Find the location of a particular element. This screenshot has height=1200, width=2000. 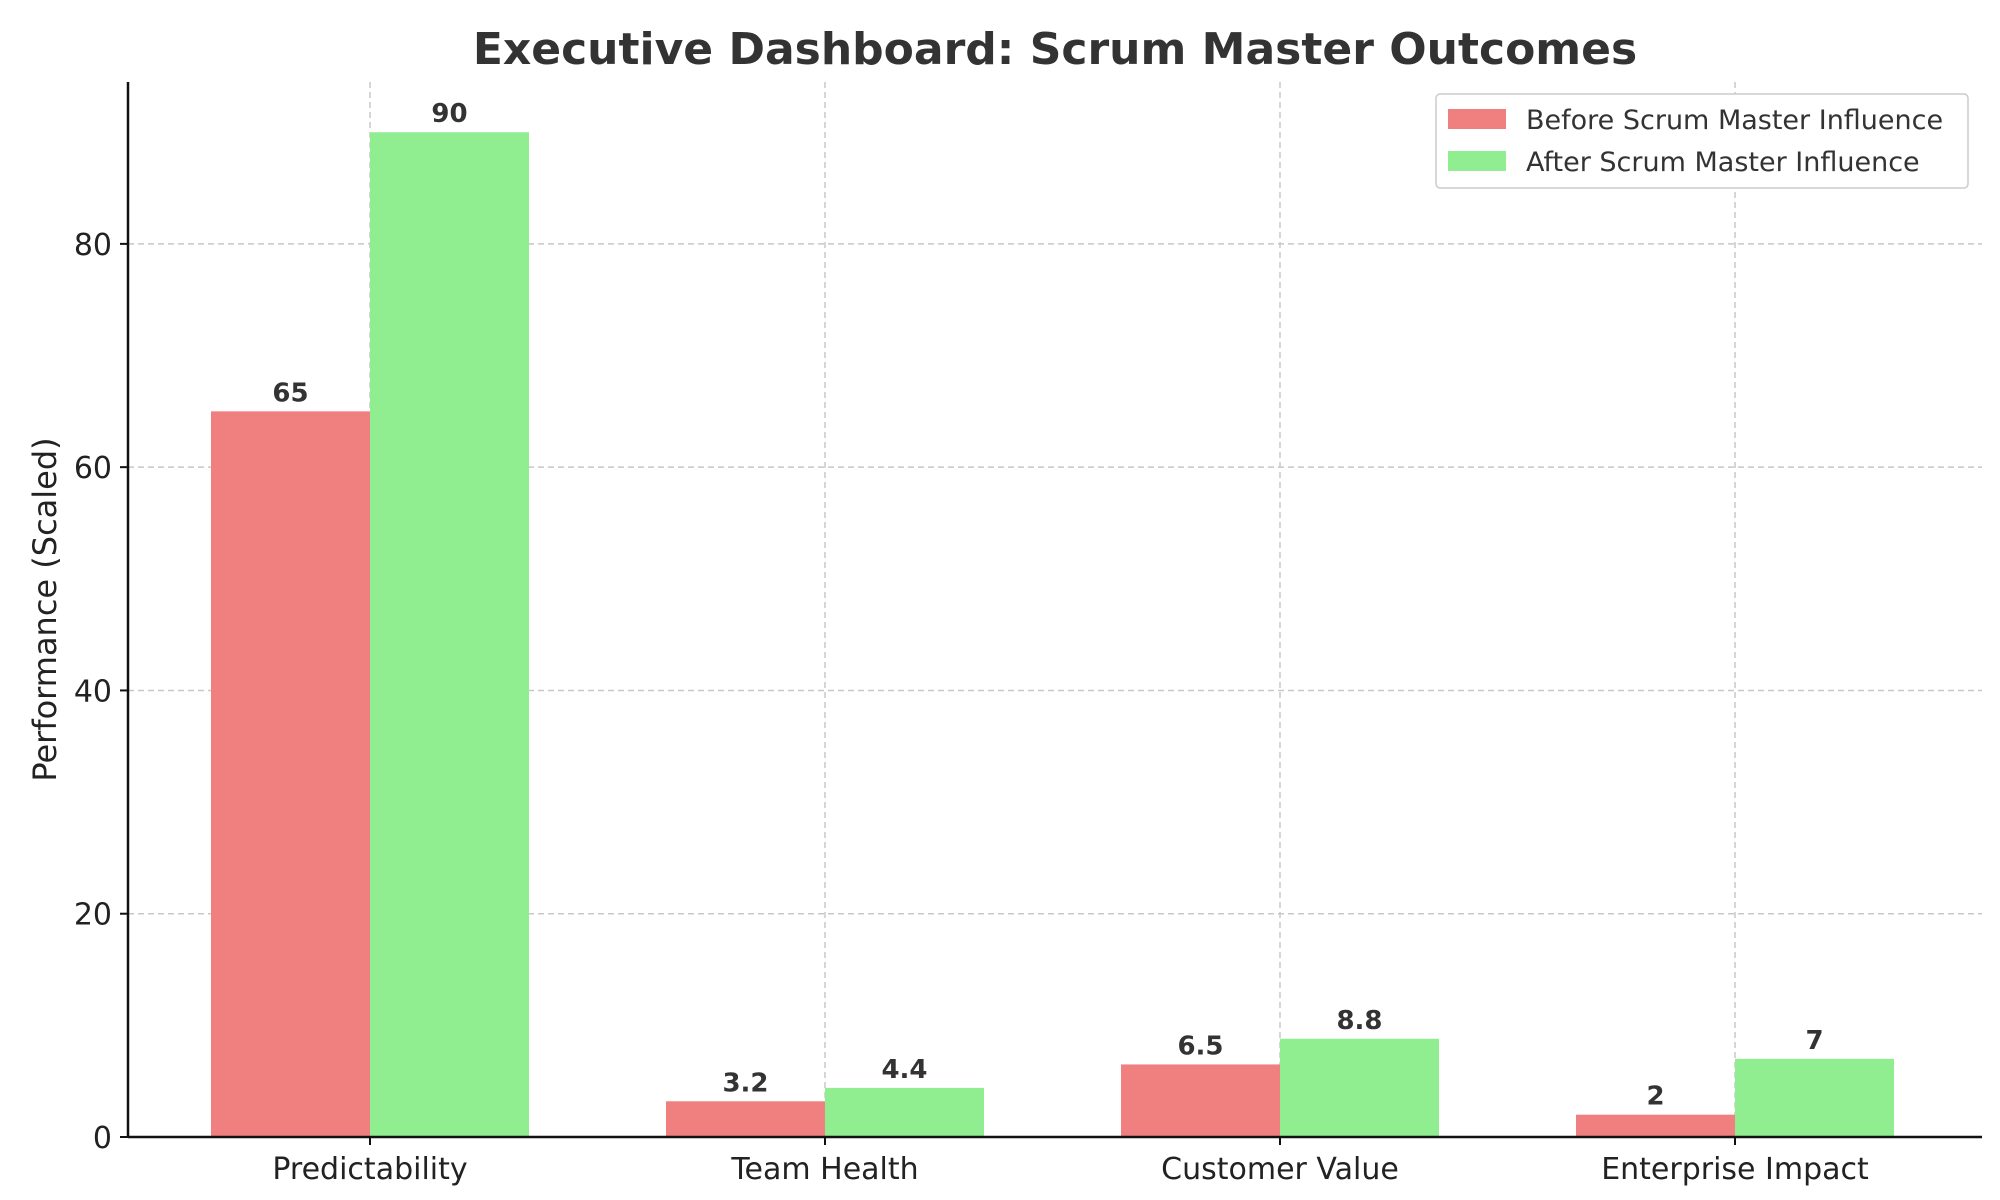

legend-label-after: After Scrum Master Influence is located at coordinates (1723, 162).